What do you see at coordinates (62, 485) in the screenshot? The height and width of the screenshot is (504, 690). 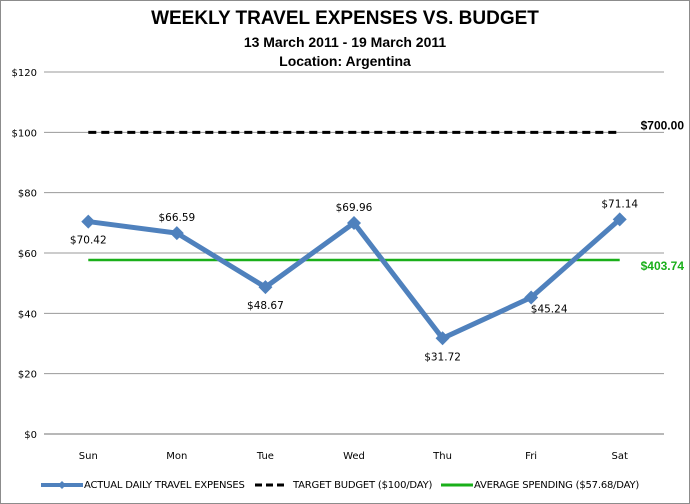 I see `legend-line-diamond-icon` at bounding box center [62, 485].